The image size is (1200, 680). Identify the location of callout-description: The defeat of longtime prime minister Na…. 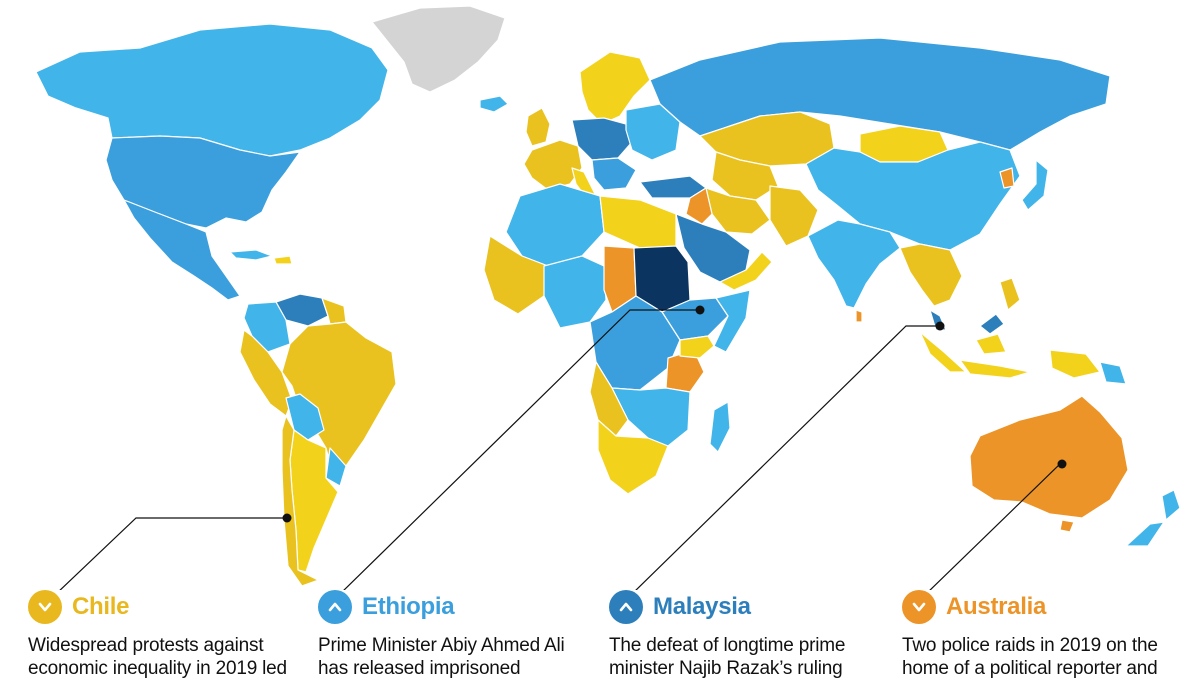
(727, 657).